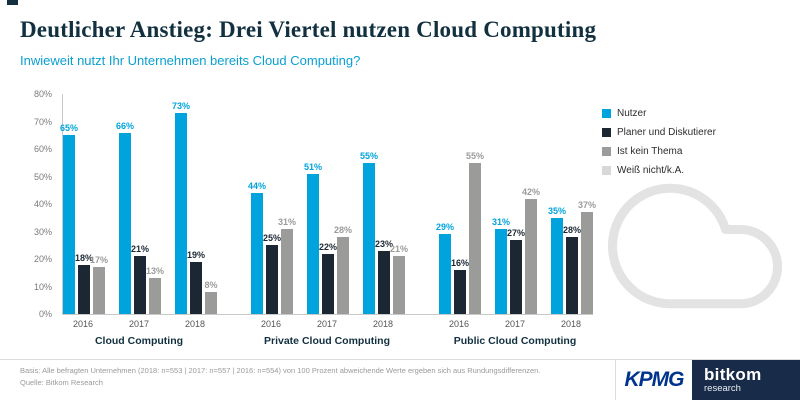  Describe the element at coordinates (42, 286) in the screenshot. I see `y-tick-label: 10%` at that location.